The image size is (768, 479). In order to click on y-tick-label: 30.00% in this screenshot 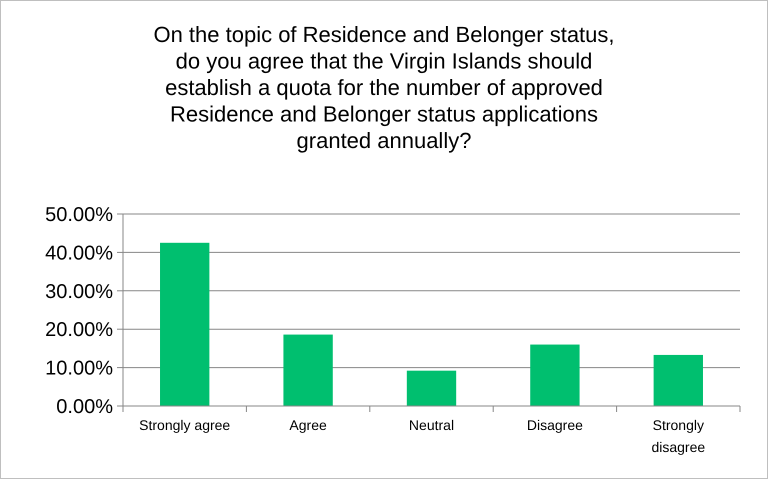, I will do `click(79, 291)`.